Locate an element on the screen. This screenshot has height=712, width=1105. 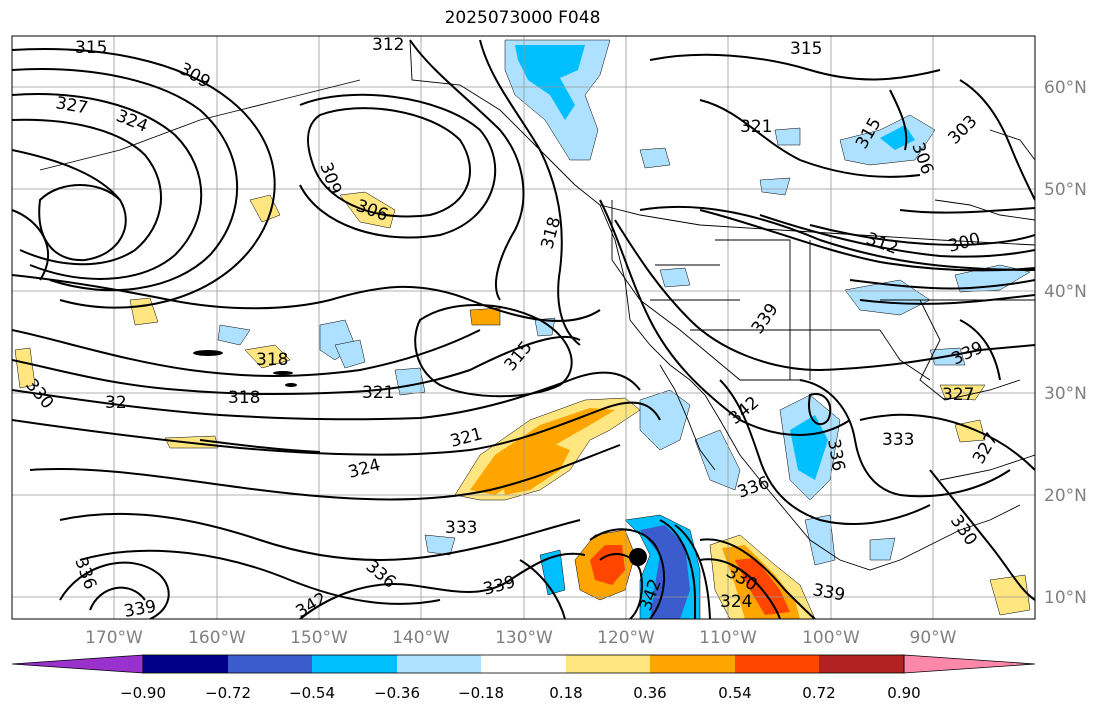
colorbar-tick-label: 0.54 is located at coordinates (734, 693).